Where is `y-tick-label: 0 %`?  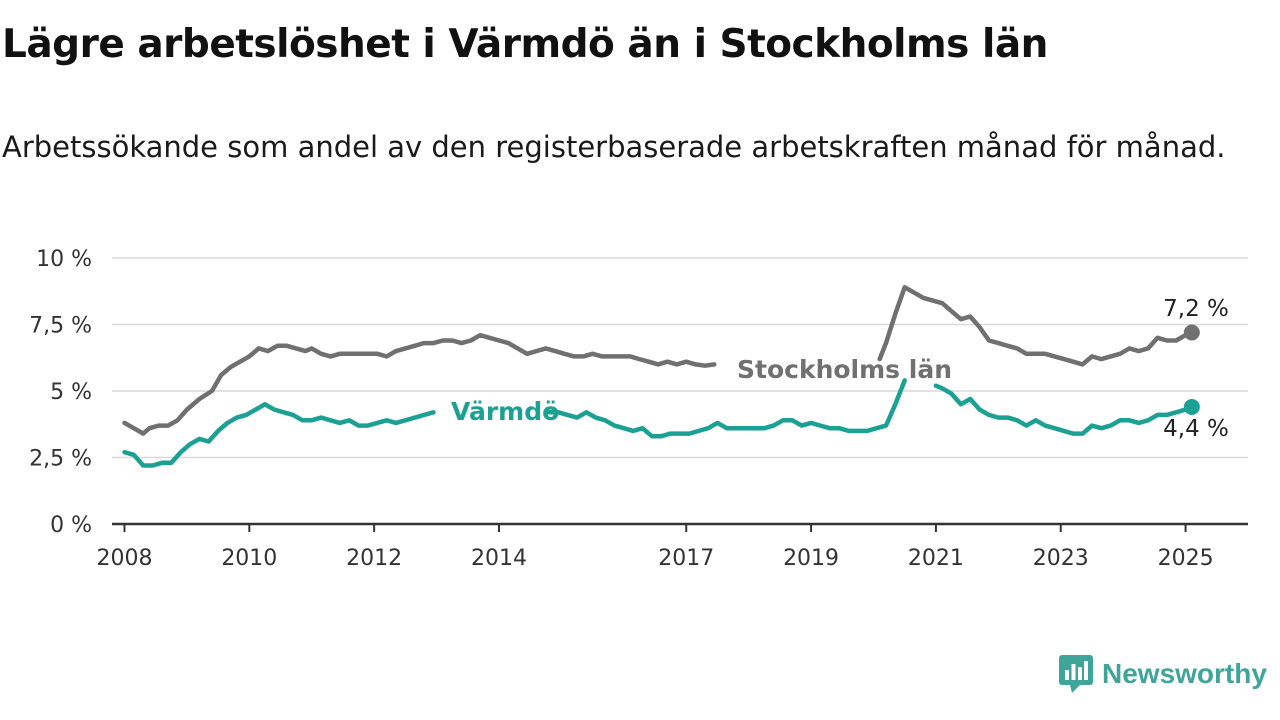 y-tick-label: 0 % is located at coordinates (71, 525).